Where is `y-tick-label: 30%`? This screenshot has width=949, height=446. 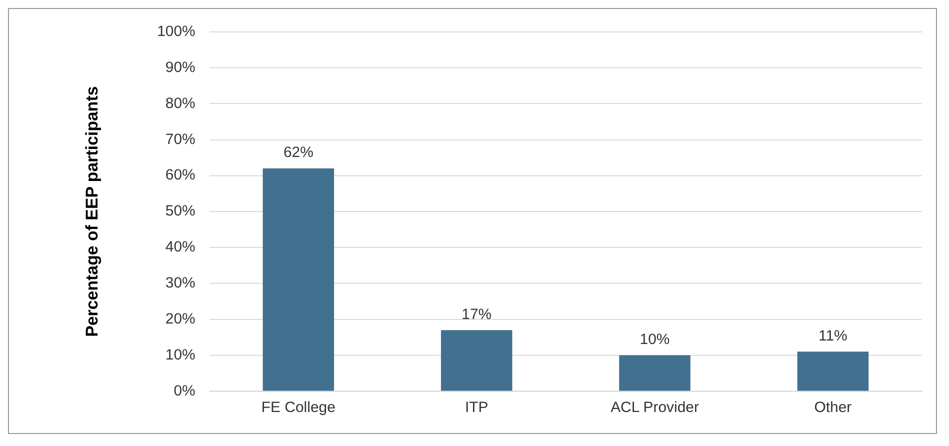 y-tick-label: 30% is located at coordinates (180, 283).